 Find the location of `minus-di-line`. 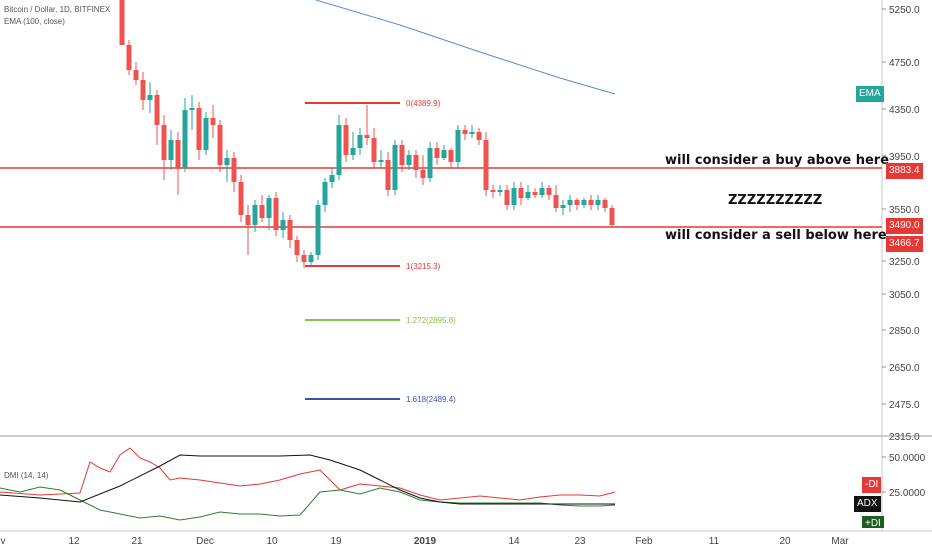

minus-di-line is located at coordinates (308, 474).